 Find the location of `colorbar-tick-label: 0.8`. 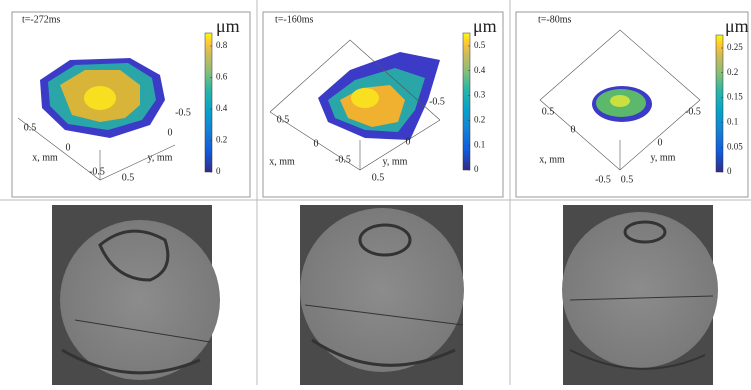

colorbar-tick-label: 0.8 is located at coordinates (222, 45).